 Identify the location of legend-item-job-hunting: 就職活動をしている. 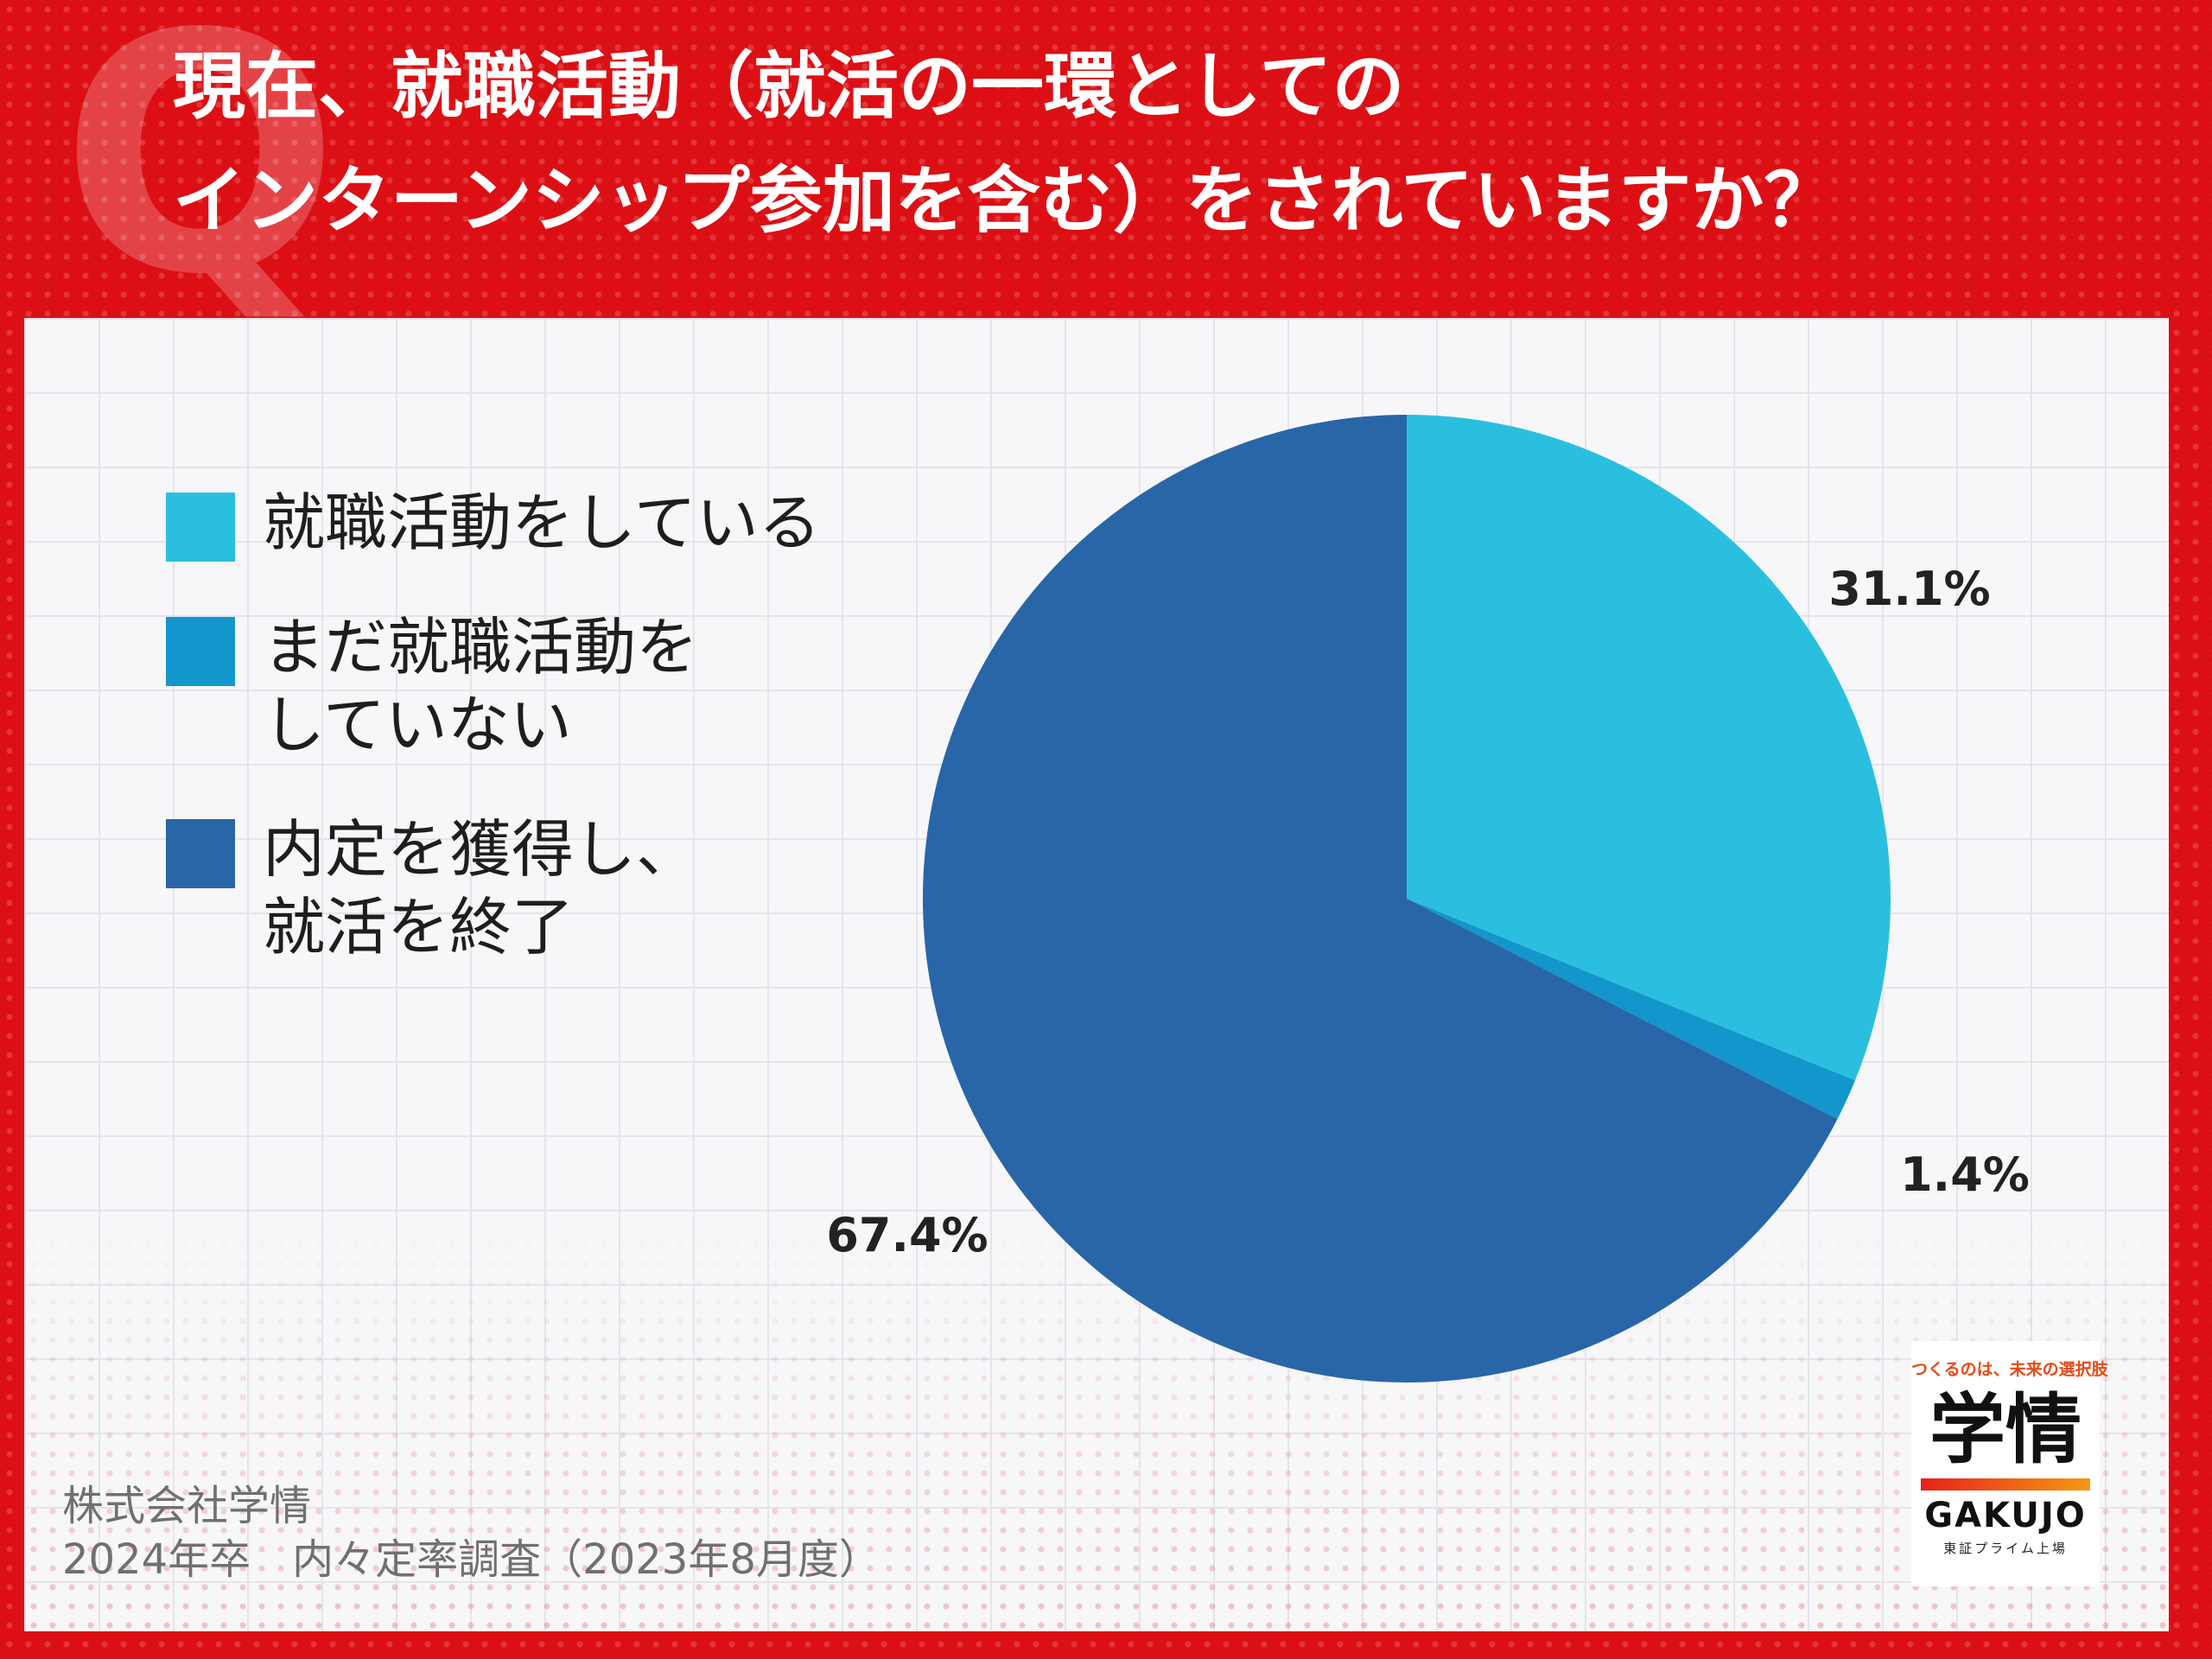
(493, 523).